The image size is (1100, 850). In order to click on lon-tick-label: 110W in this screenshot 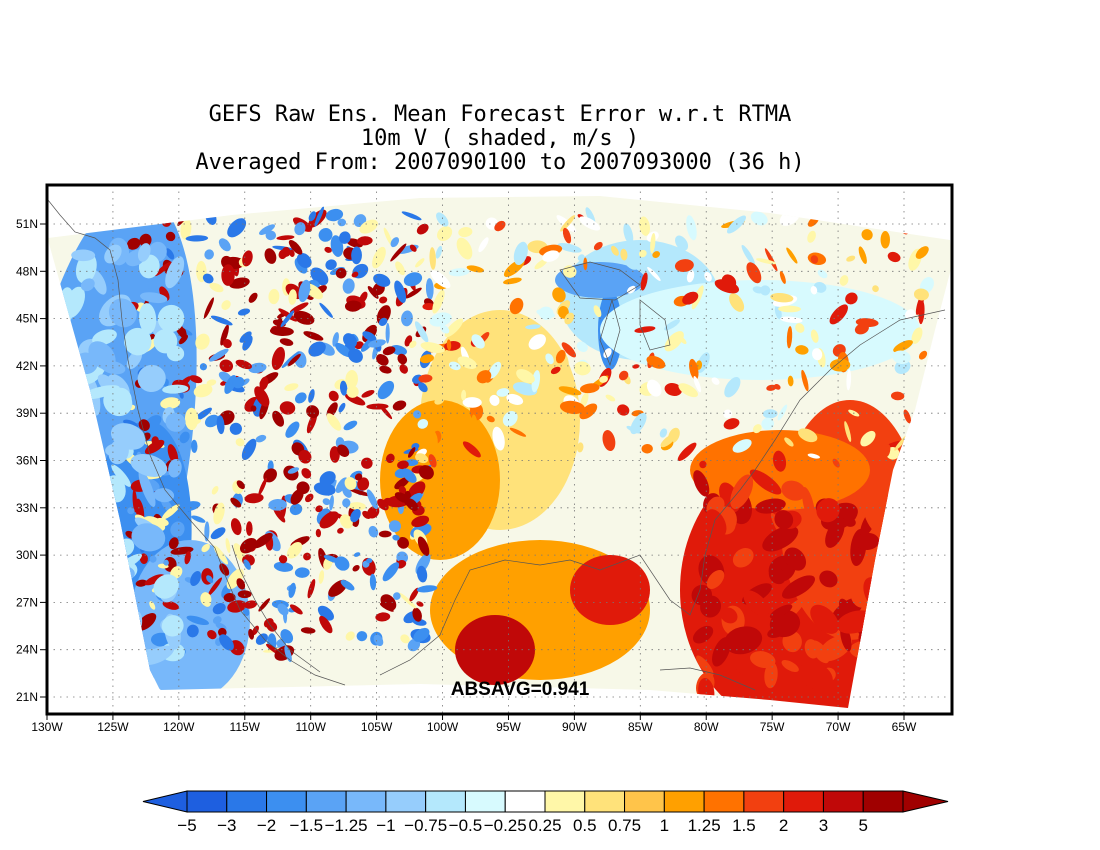, I will do `click(310, 727)`.